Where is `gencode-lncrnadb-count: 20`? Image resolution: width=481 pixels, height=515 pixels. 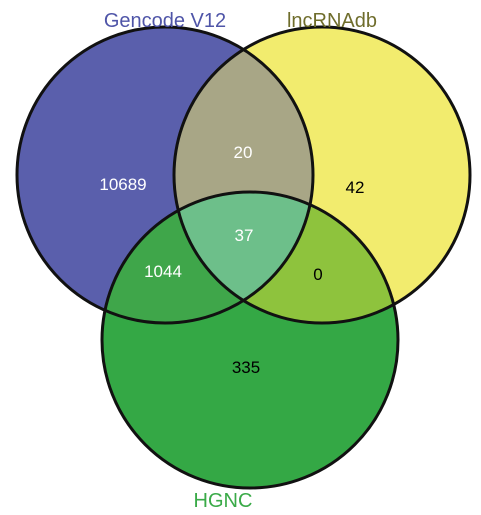
gencode-lncrnadb-count: 20 is located at coordinates (243, 152).